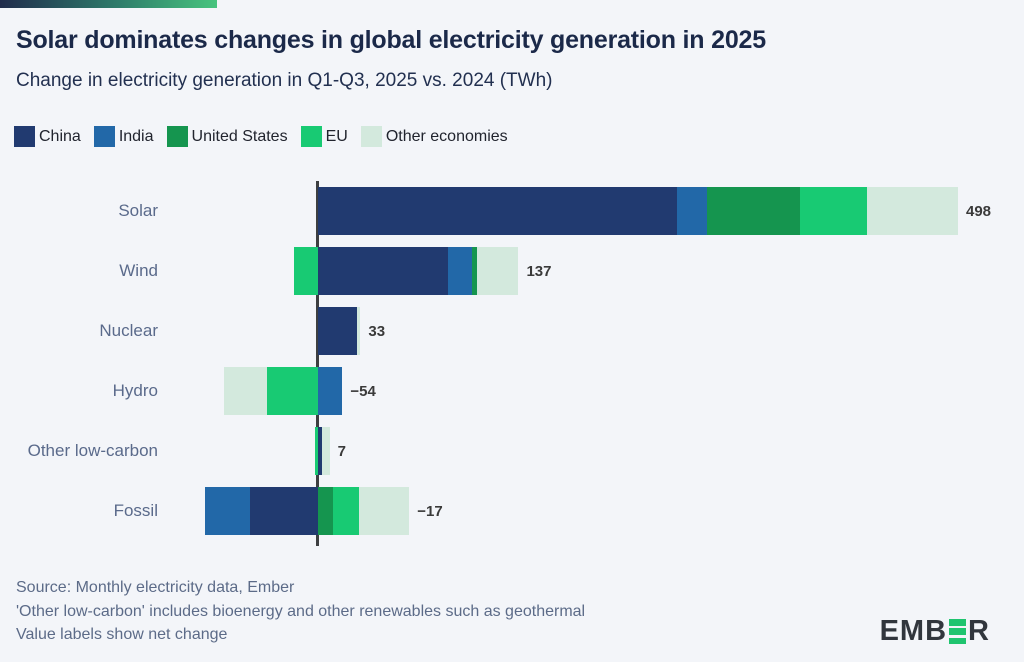  Describe the element at coordinates (498, 271) in the screenshot. I see `bar-segment-wind-other-economies` at that location.